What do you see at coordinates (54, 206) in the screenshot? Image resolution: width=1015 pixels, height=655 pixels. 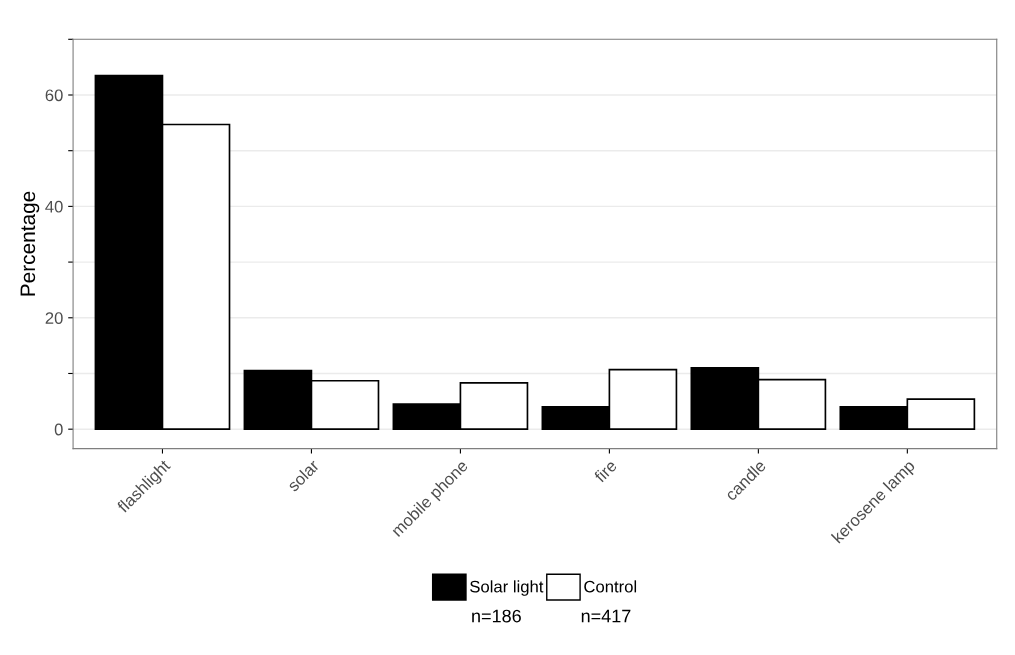 I see `y-tick-label: 40` at bounding box center [54, 206].